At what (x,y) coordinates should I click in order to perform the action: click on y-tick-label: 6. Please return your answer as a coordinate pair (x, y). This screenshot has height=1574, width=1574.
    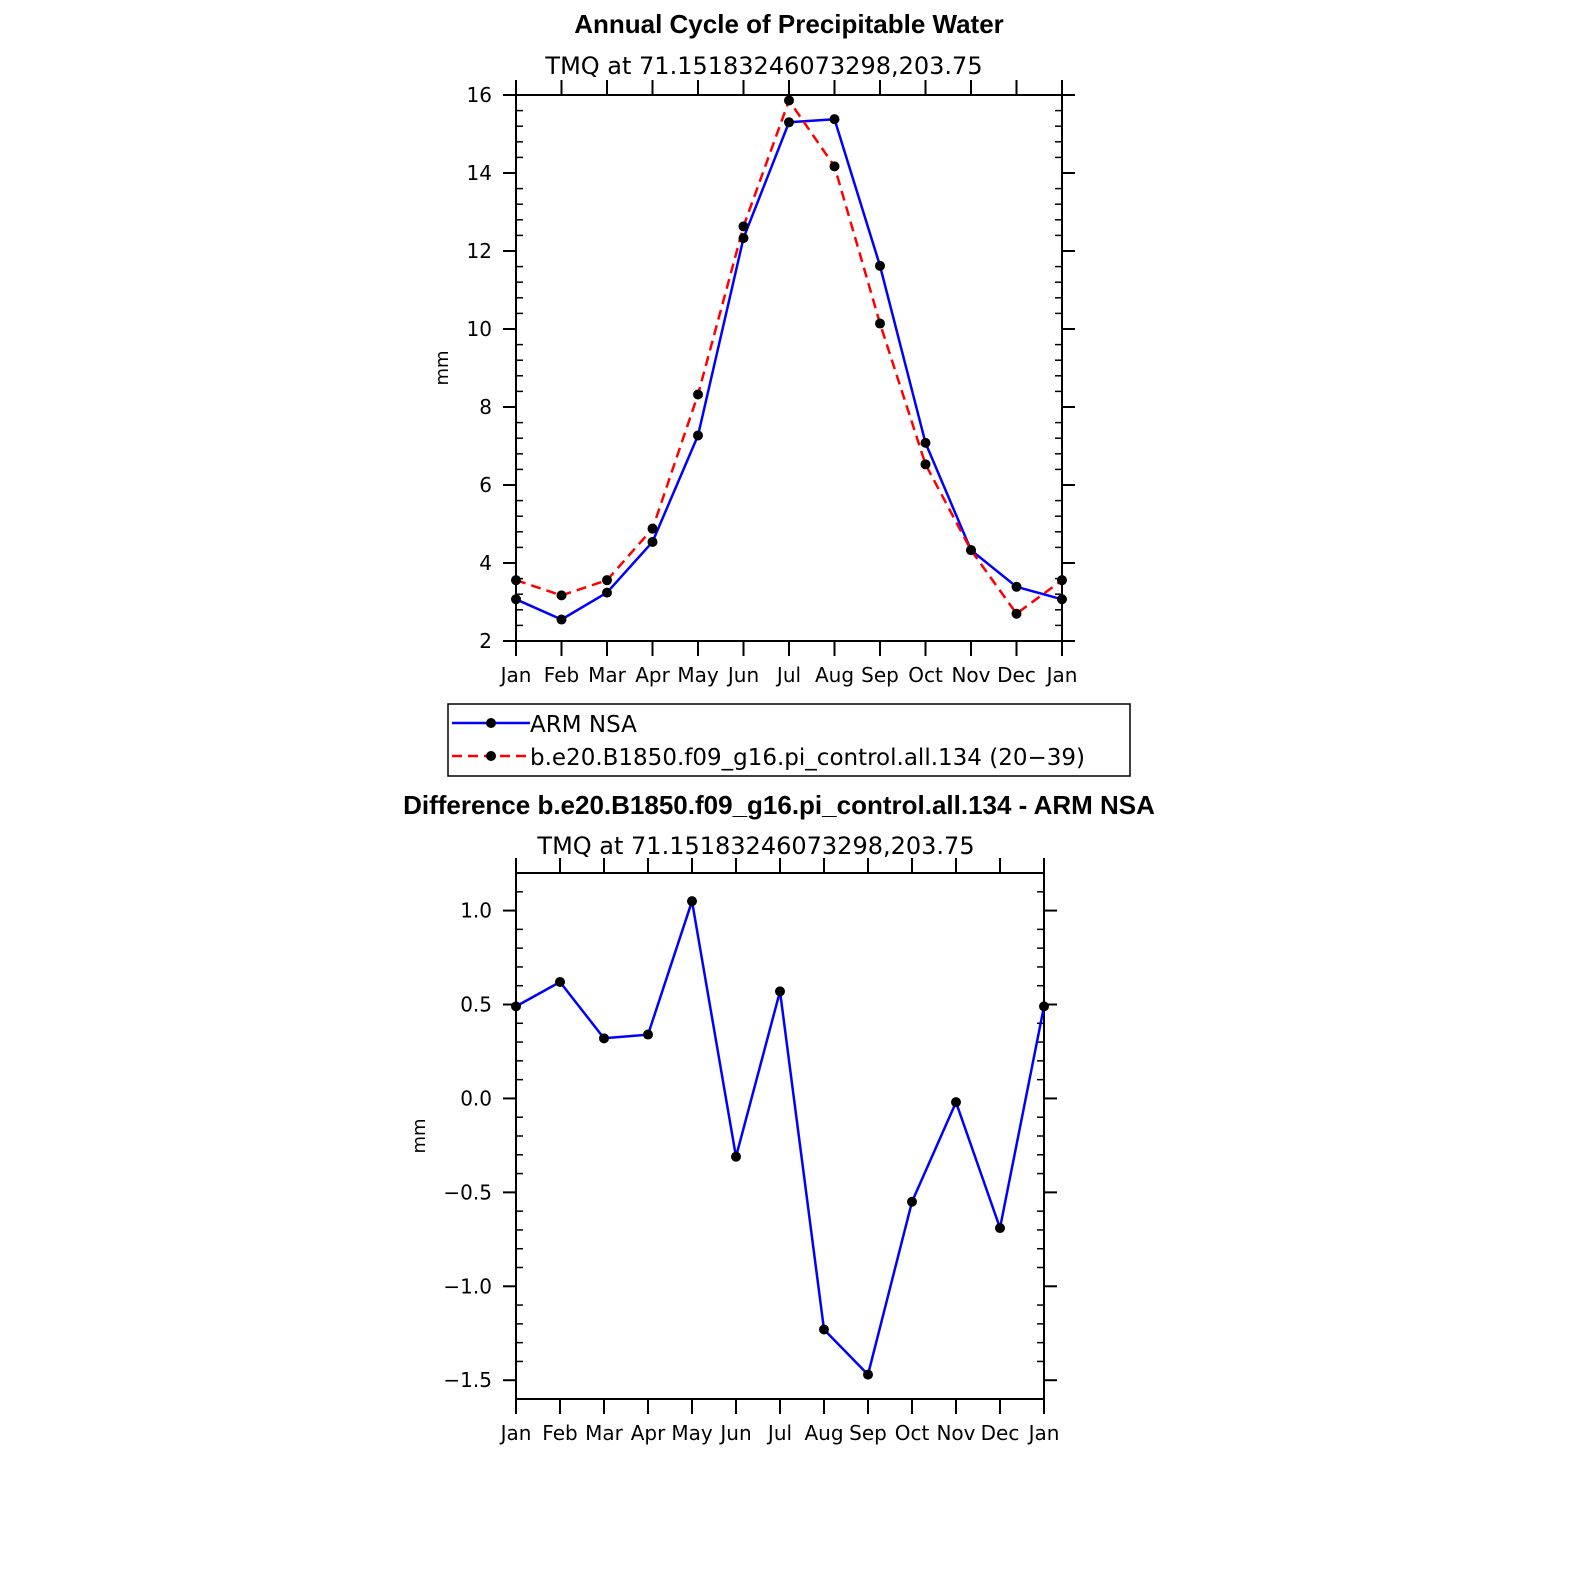
    Looking at the image, I should click on (485, 485).